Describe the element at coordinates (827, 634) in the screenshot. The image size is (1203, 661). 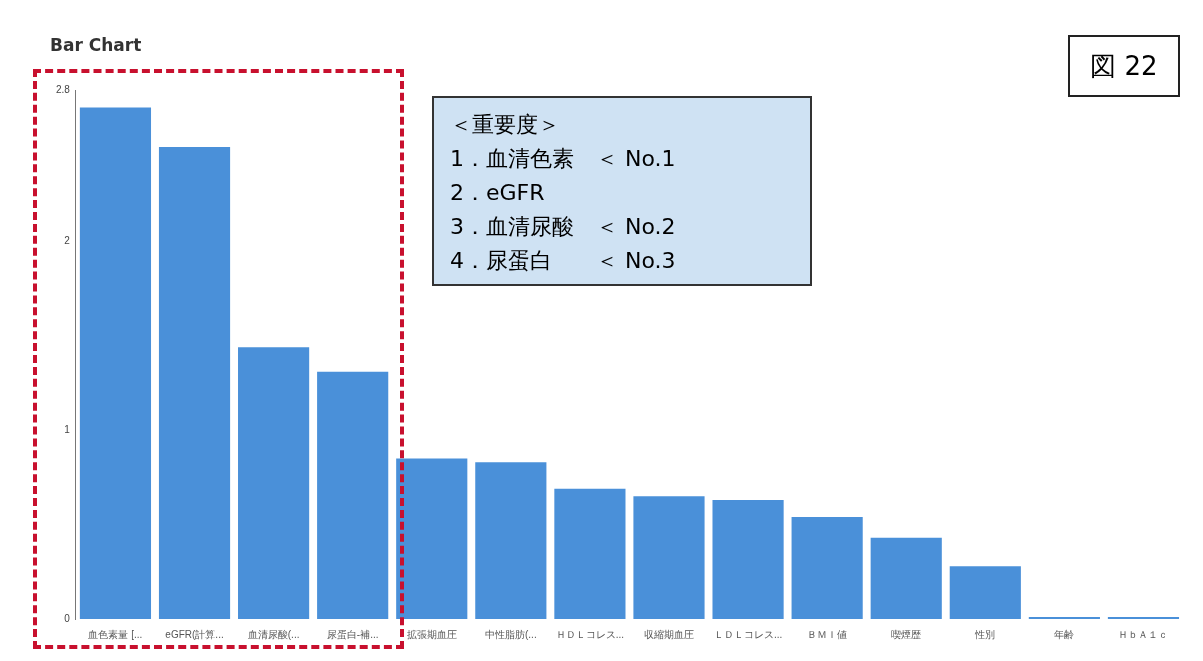
I see `x-tick-label: ＢＭＩ値` at that location.